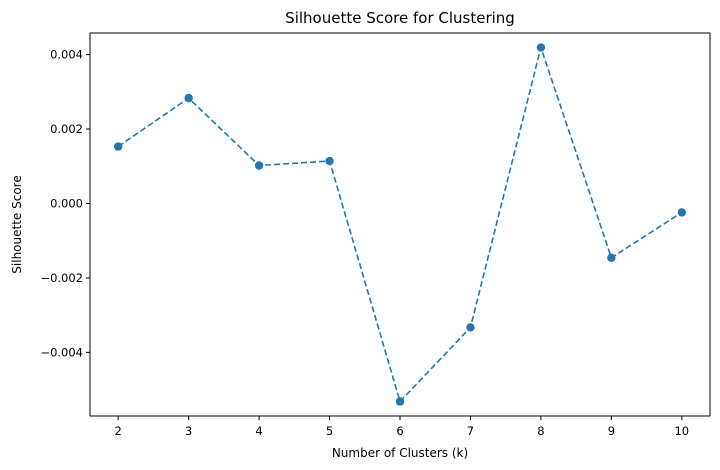 Image resolution: width=720 pixels, height=470 pixels. Describe the element at coordinates (400, 453) in the screenshot. I see `x-axis-label: Number of Clusters (k)` at that location.